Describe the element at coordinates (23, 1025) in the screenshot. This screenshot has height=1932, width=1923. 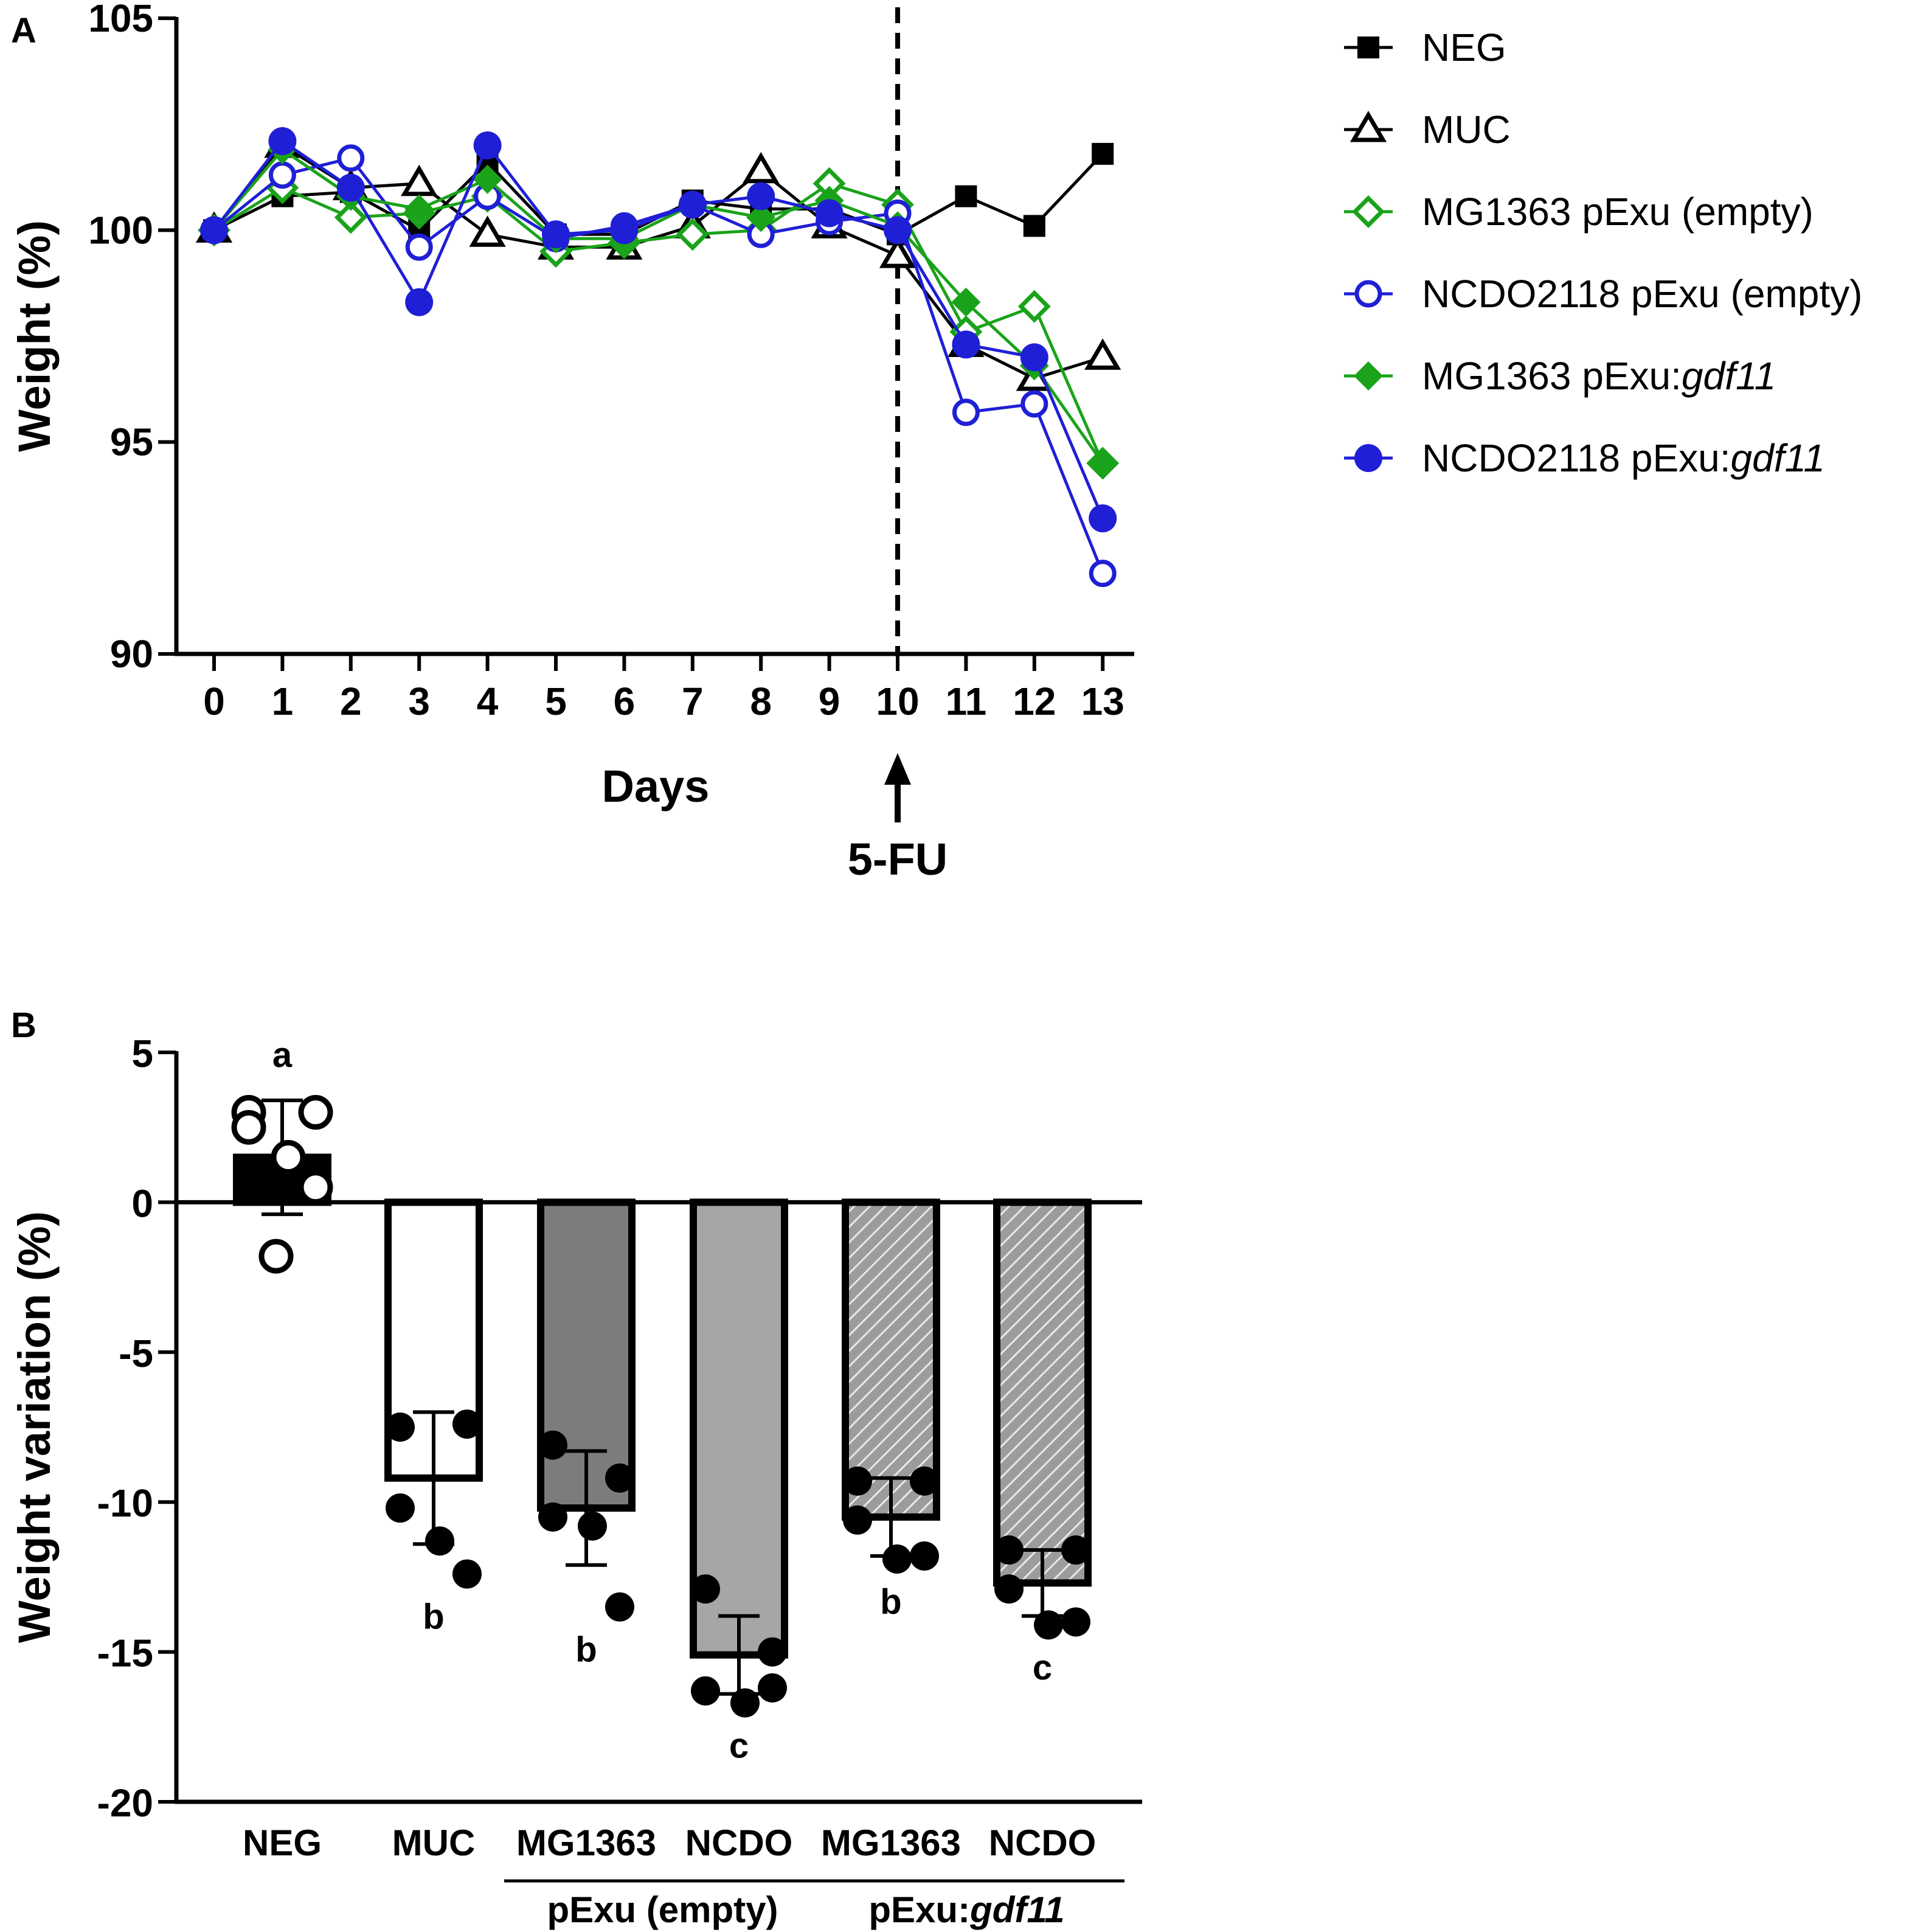
I see `panel-b-letter: B` at that location.